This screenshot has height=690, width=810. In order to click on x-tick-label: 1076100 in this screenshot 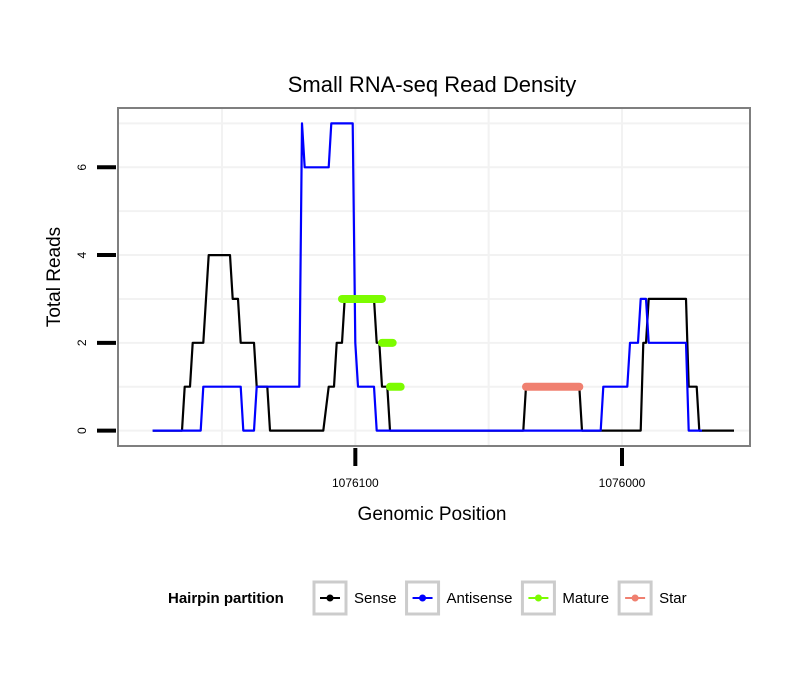, I will do `click(355, 483)`.